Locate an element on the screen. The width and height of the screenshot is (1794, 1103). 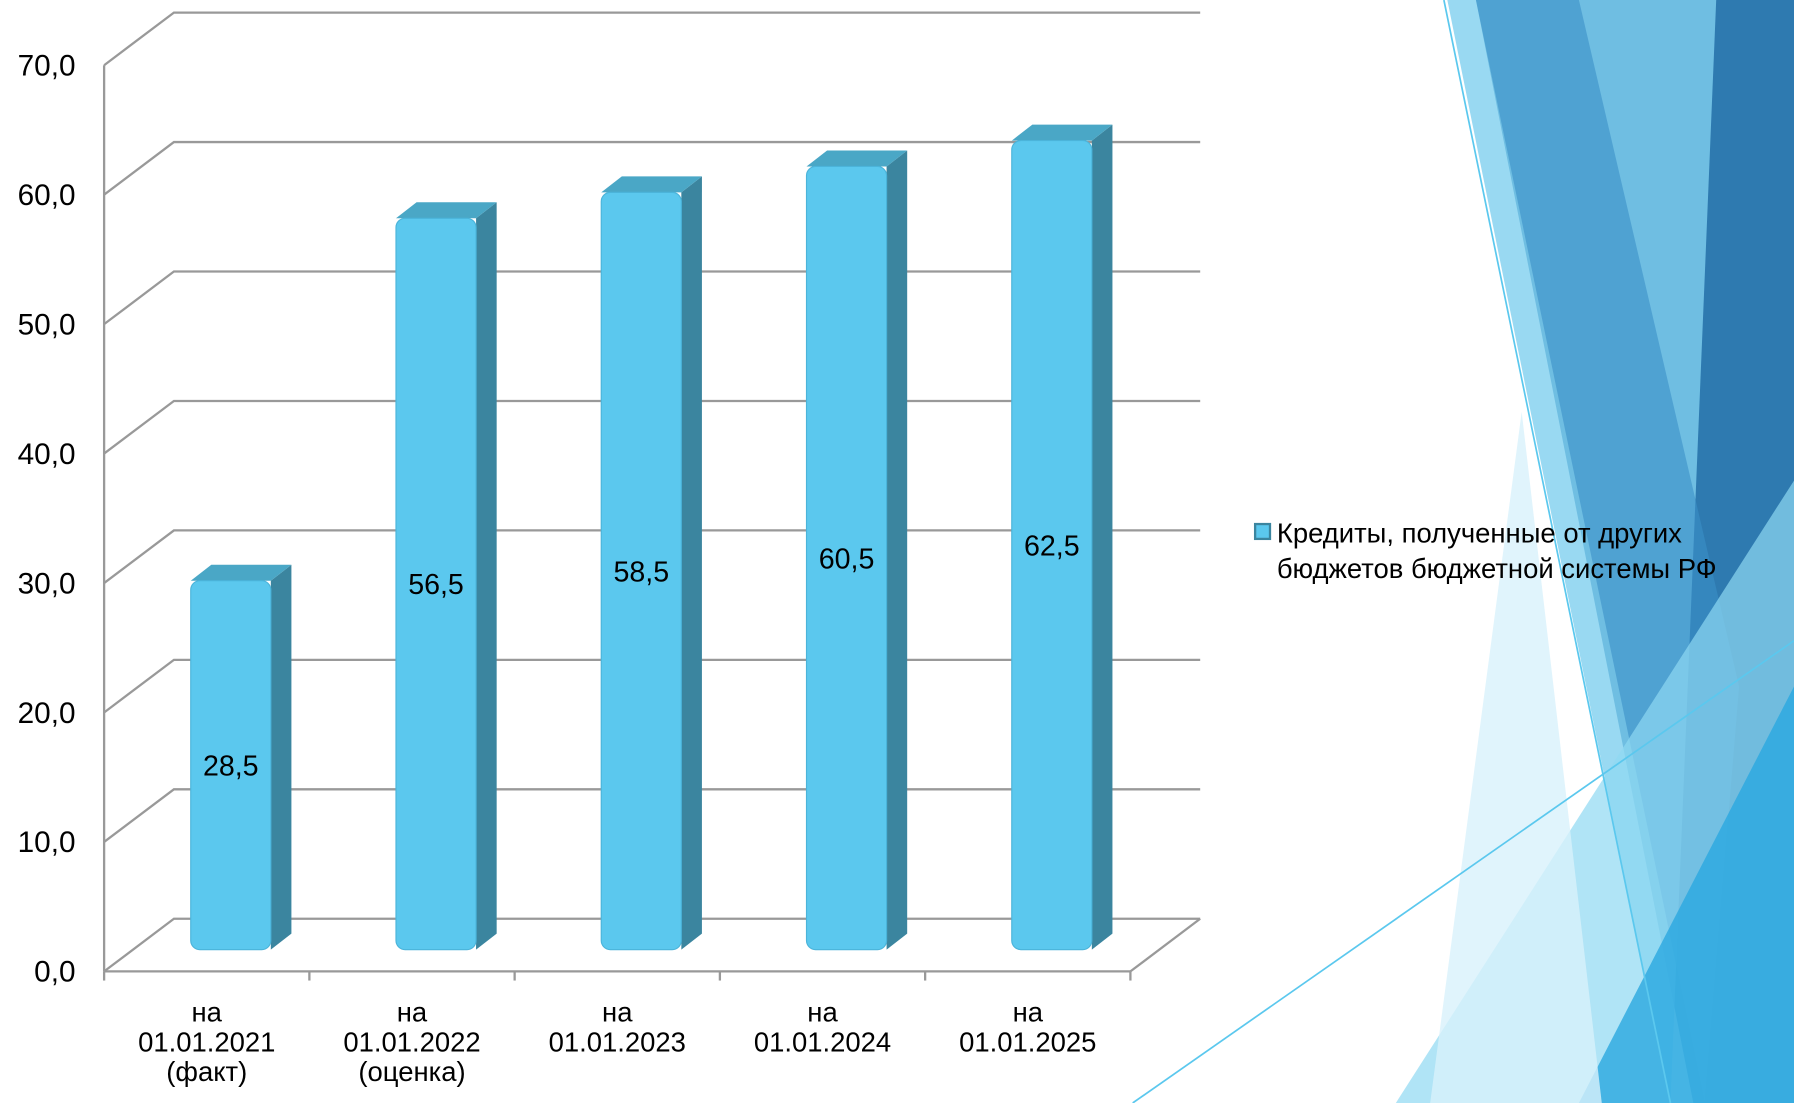
data-label: 60,5 is located at coordinates (847, 559).